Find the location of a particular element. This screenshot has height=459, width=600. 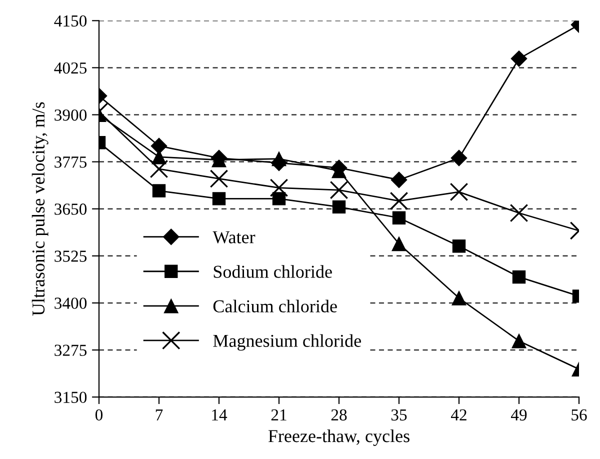

y-tick-label: 3900 is located at coordinates (70, 115).